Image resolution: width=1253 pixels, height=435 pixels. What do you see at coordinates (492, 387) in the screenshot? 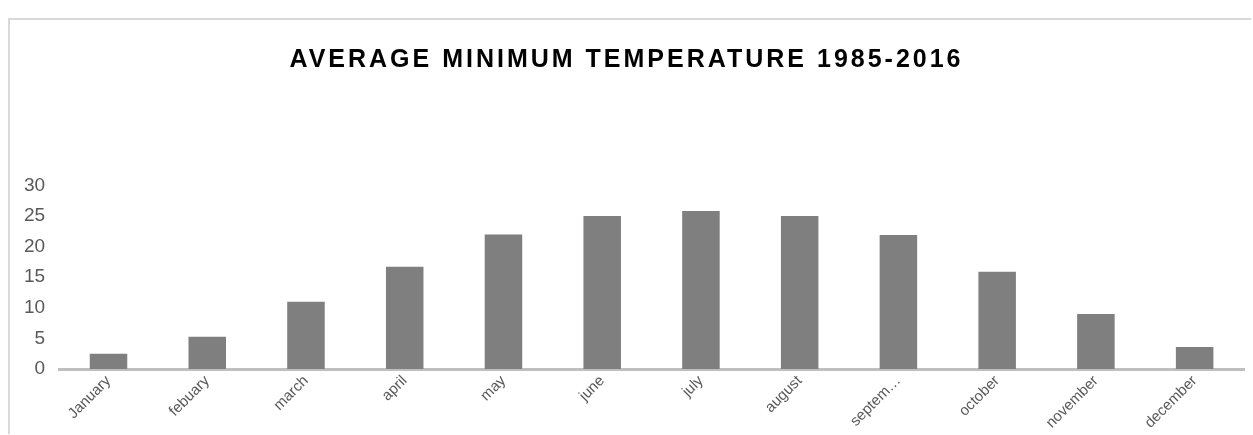
I see `x-tick-label: may` at bounding box center [492, 387].